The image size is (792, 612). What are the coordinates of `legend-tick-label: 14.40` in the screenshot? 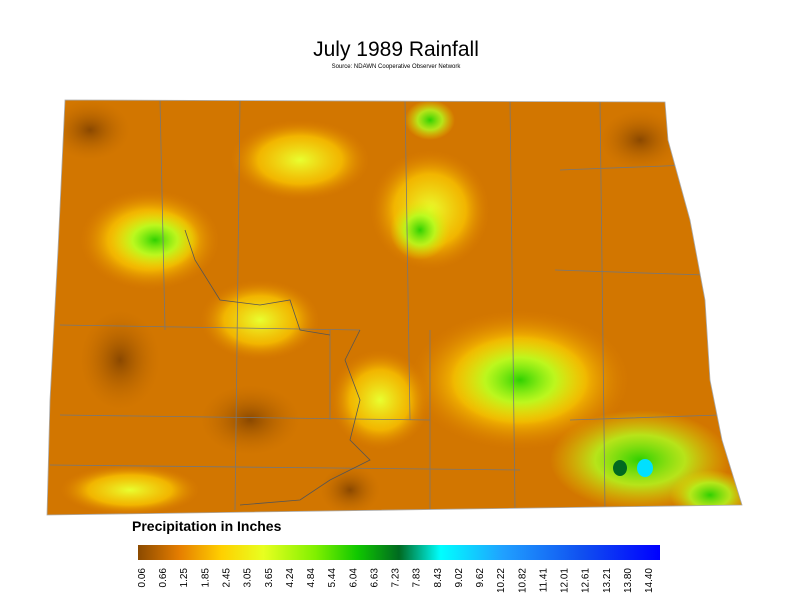 It's located at (649, 580).